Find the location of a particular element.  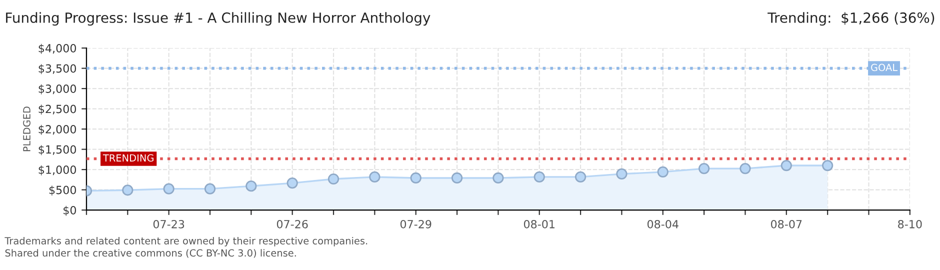

x-tick-label: 08-07 is located at coordinates (786, 224).